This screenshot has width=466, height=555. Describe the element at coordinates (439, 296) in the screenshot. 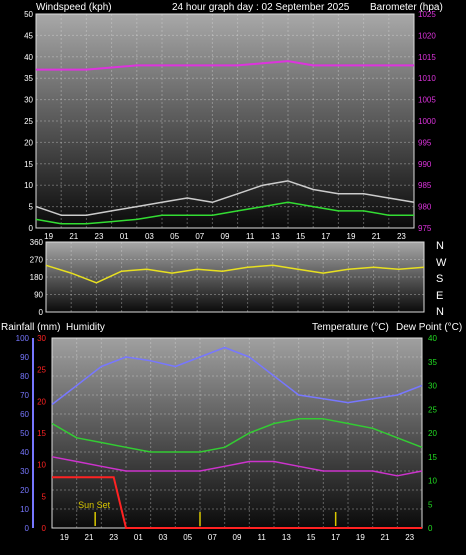

I see `direction-label-e: E` at that location.